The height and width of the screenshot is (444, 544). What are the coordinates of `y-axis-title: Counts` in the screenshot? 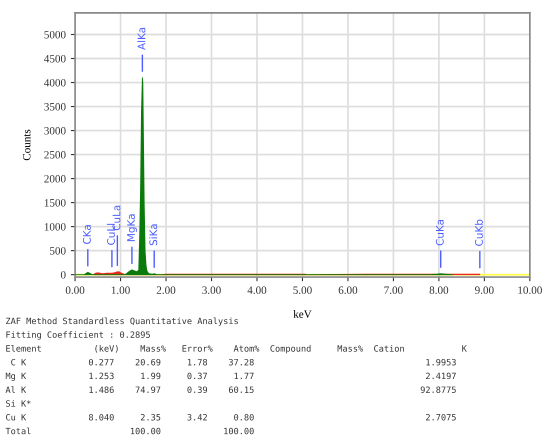 It's located at (26, 145).